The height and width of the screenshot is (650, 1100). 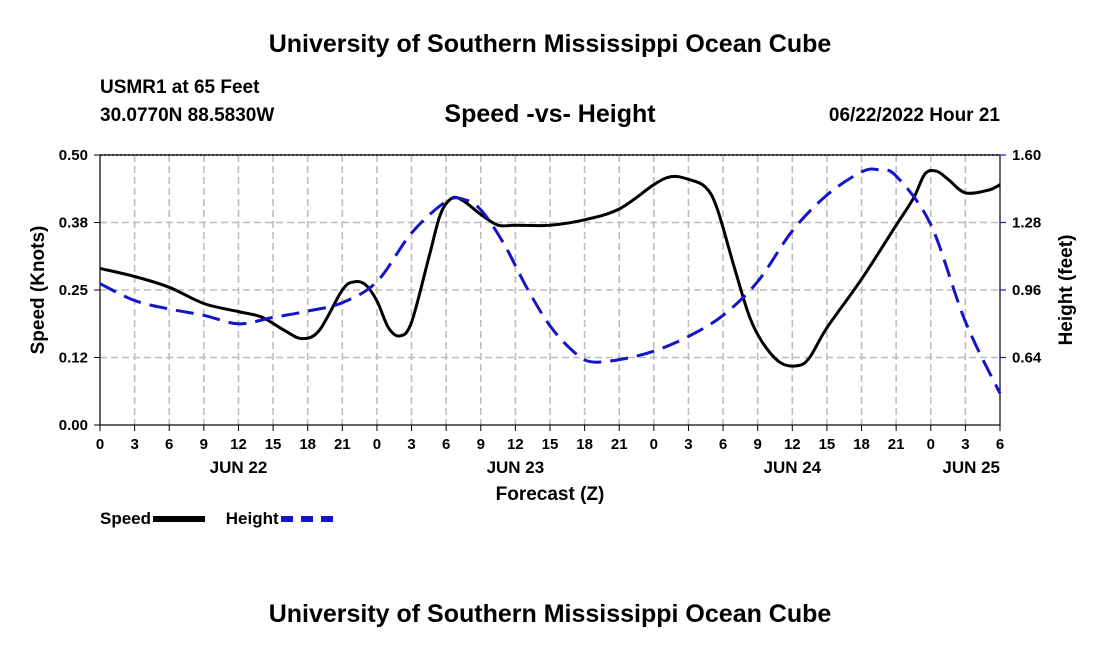 I want to click on y-tick-label: 0.12, so click(x=73, y=358).